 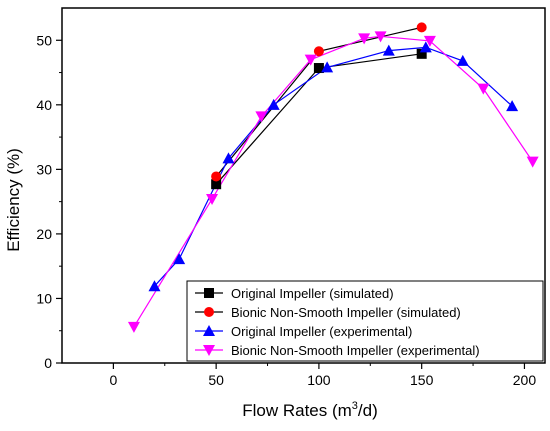 What do you see at coordinates (422, 380) in the screenshot?
I see `x-tick-label: 150` at bounding box center [422, 380].